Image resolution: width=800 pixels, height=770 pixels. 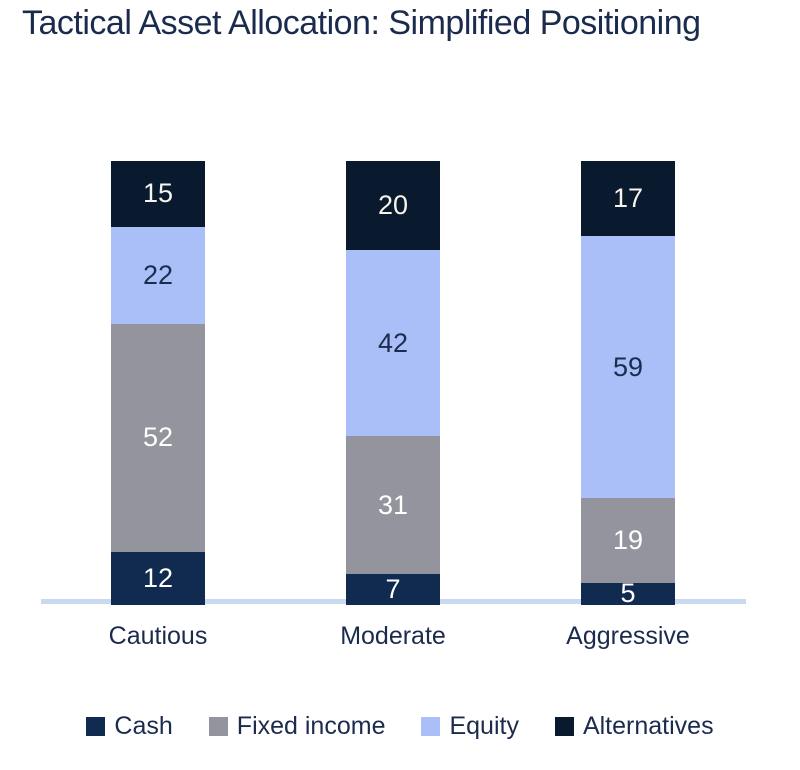 I want to click on bar-segment-equity-aggressive: 59, so click(x=628, y=367).